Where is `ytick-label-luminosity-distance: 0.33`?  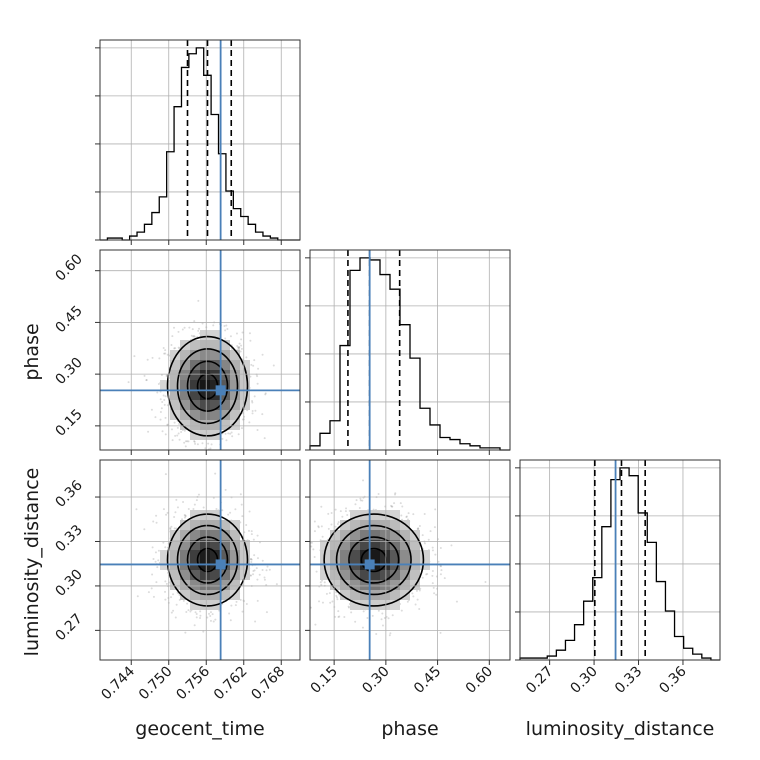
ytick-label-luminosity-distance: 0.33 is located at coordinates (68, 538).